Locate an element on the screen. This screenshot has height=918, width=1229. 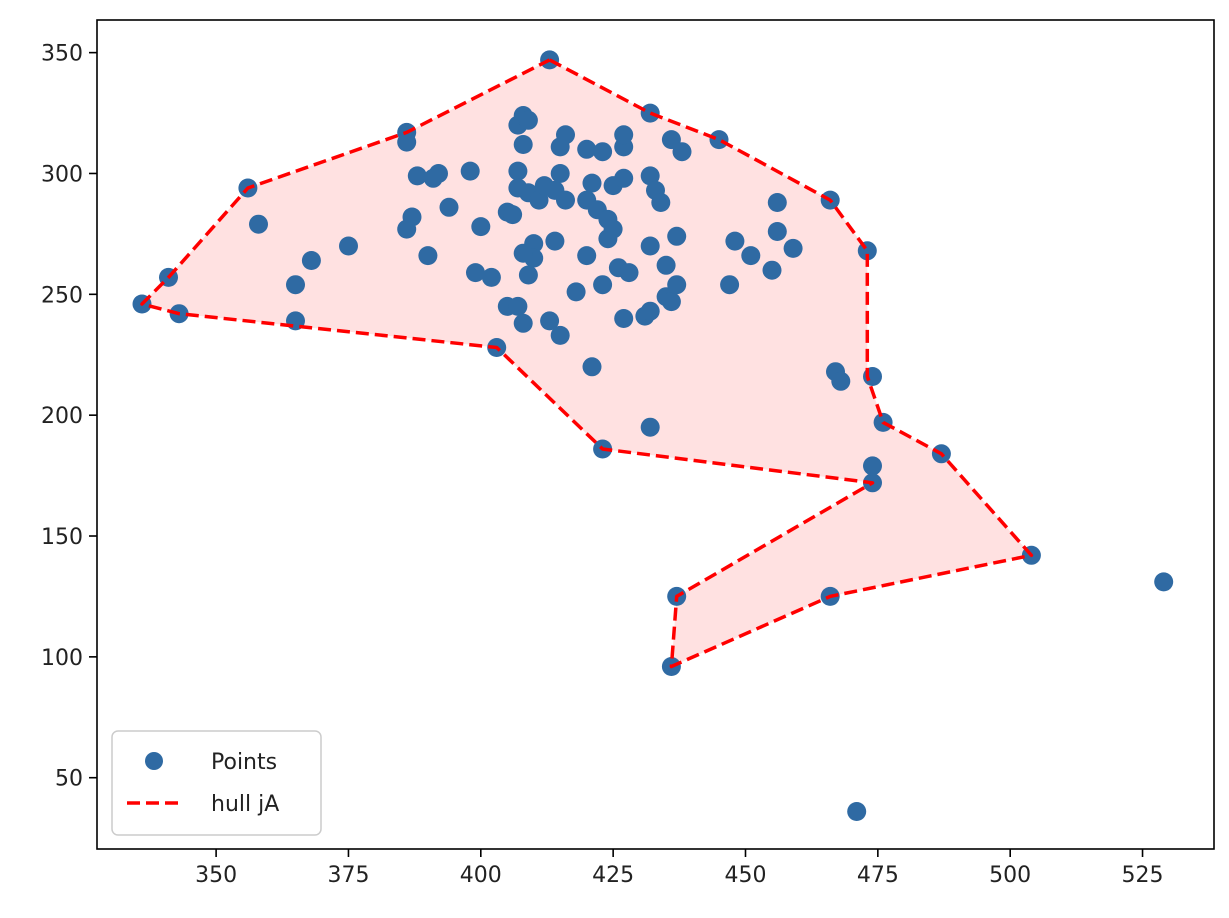
y-tick-label: 300 is located at coordinates (62, 174).